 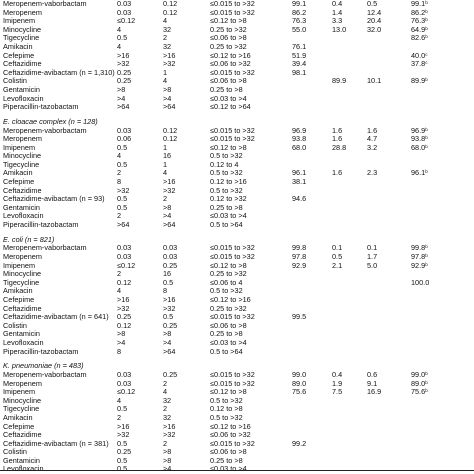 I want to click on table-row: Colistin 0.25 4 ≤0.06 to >8 89.9 10.1 89.9b, so click(x=237, y=81).